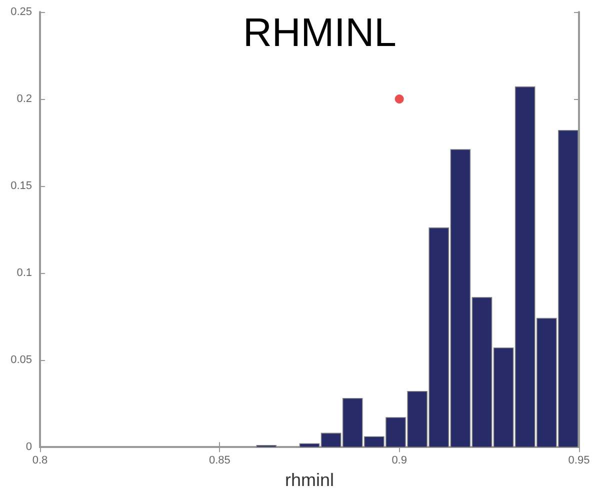 The width and height of the screenshot is (597, 494). What do you see at coordinates (21, 360) in the screenshot?
I see `y-tick-label: 0.05` at bounding box center [21, 360].